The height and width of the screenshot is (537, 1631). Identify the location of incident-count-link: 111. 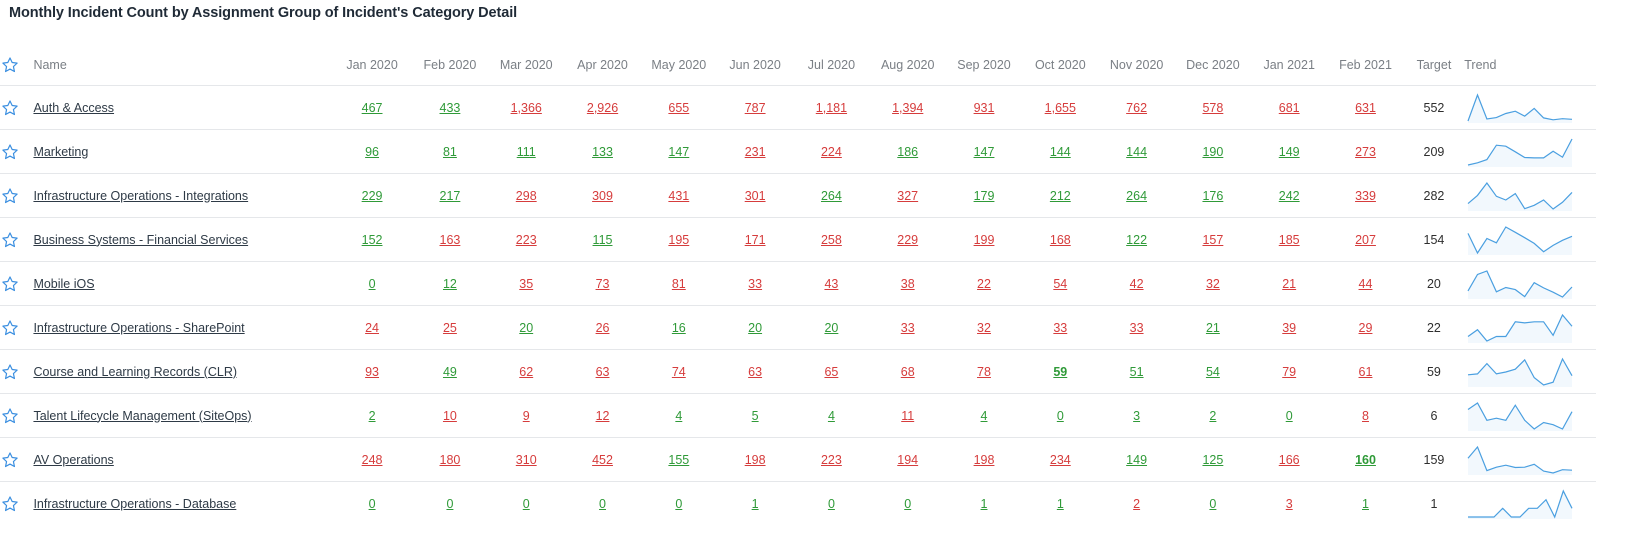
(526, 151).